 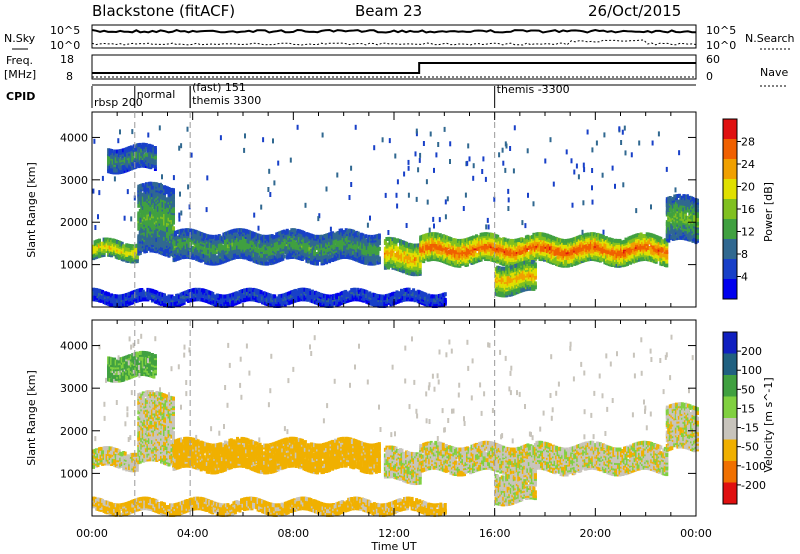 What do you see at coordinates (20, 96) in the screenshot?
I see `cpid-label: CPID` at bounding box center [20, 96].